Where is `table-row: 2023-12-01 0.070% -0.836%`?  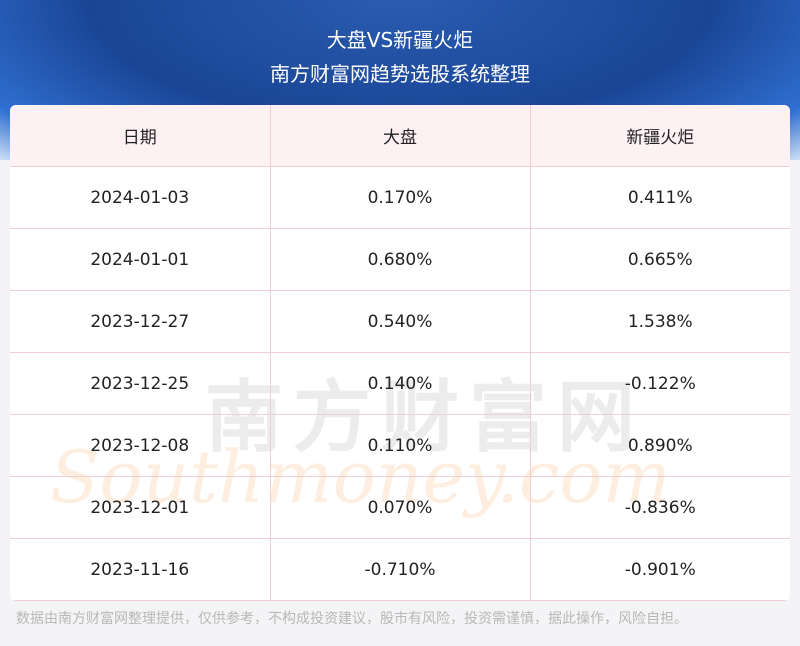 table-row: 2023-12-01 0.070% -0.836% is located at coordinates (400, 507).